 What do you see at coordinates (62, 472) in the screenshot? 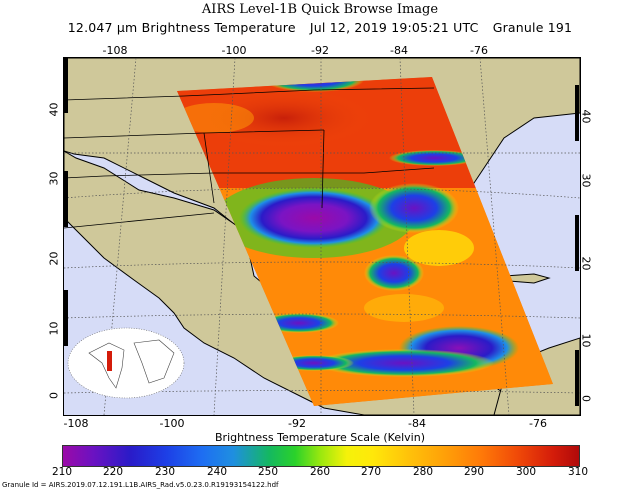
I see `colorbar-tick: 210` at bounding box center [62, 472].